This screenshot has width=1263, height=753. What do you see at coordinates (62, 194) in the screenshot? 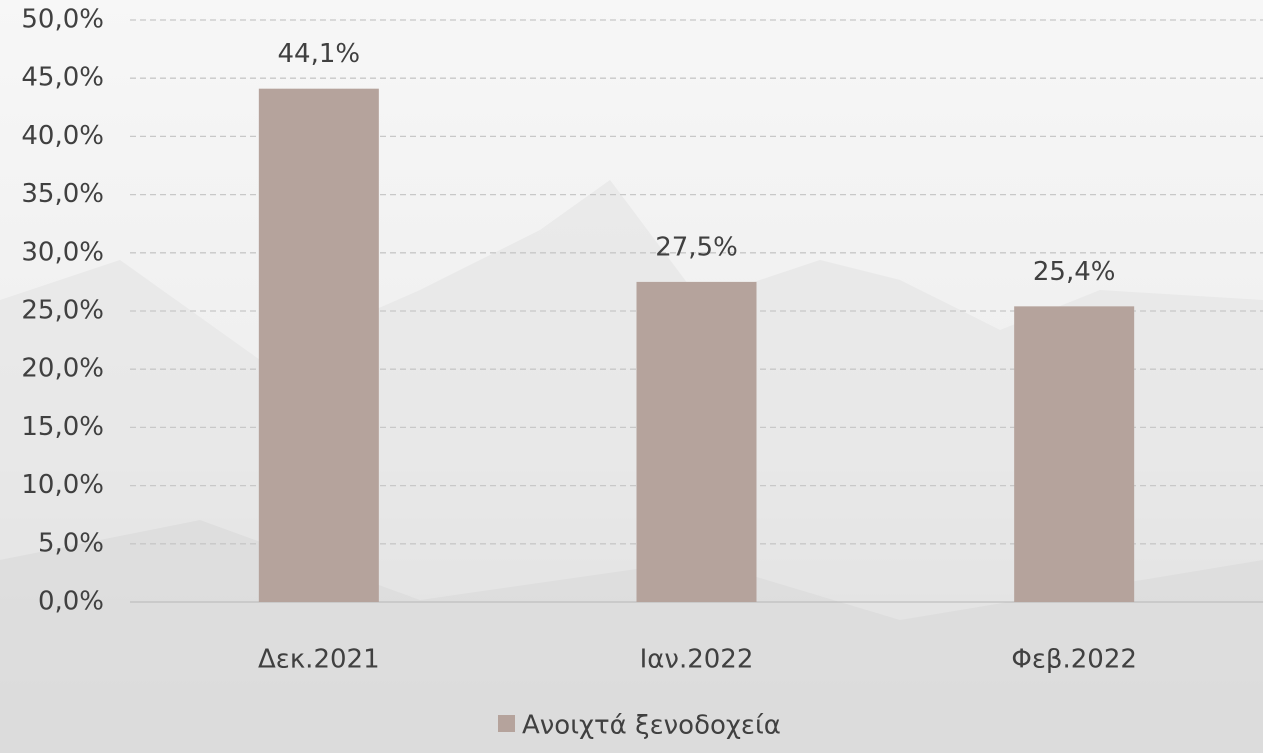
I see `y-tick-label: 35,0%` at bounding box center [62, 194].